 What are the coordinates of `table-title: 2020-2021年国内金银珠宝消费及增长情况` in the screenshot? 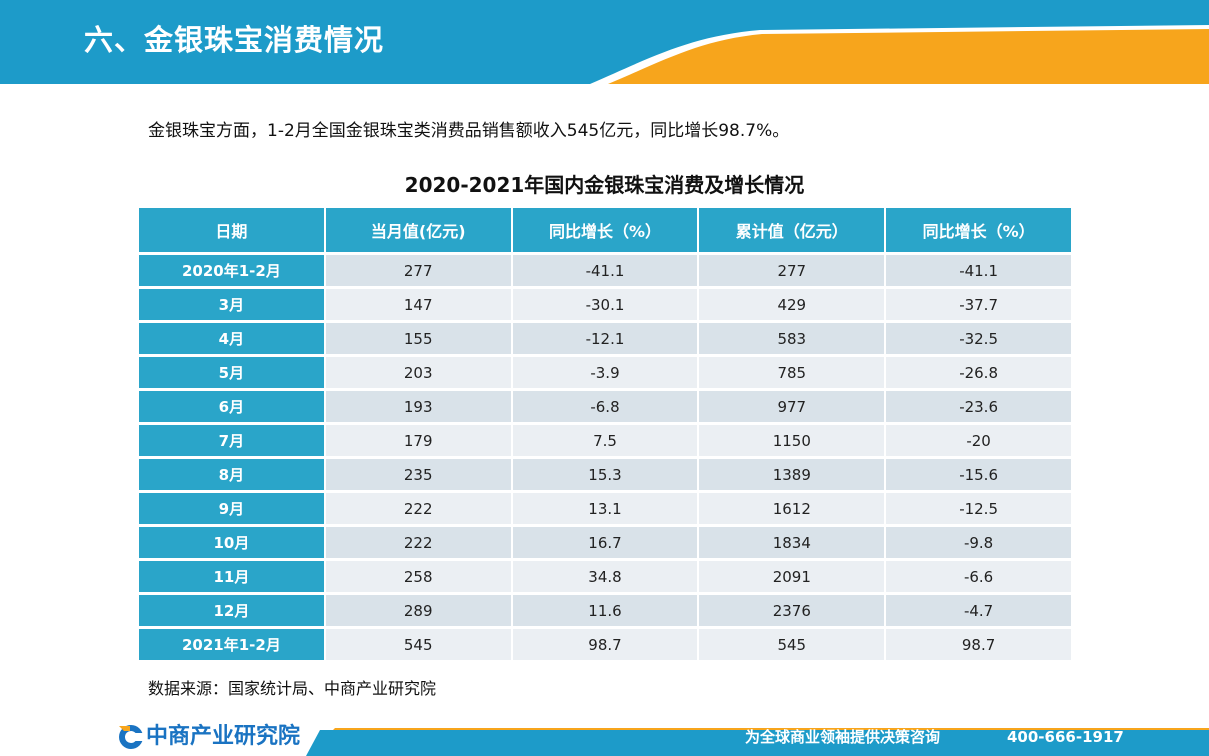 It's located at (604, 185).